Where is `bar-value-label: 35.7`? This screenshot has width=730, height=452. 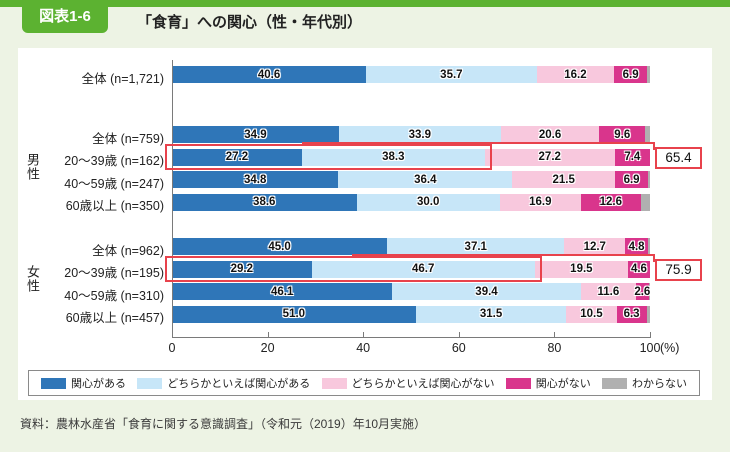 bar-value-label: 35.7 is located at coordinates (451, 74).